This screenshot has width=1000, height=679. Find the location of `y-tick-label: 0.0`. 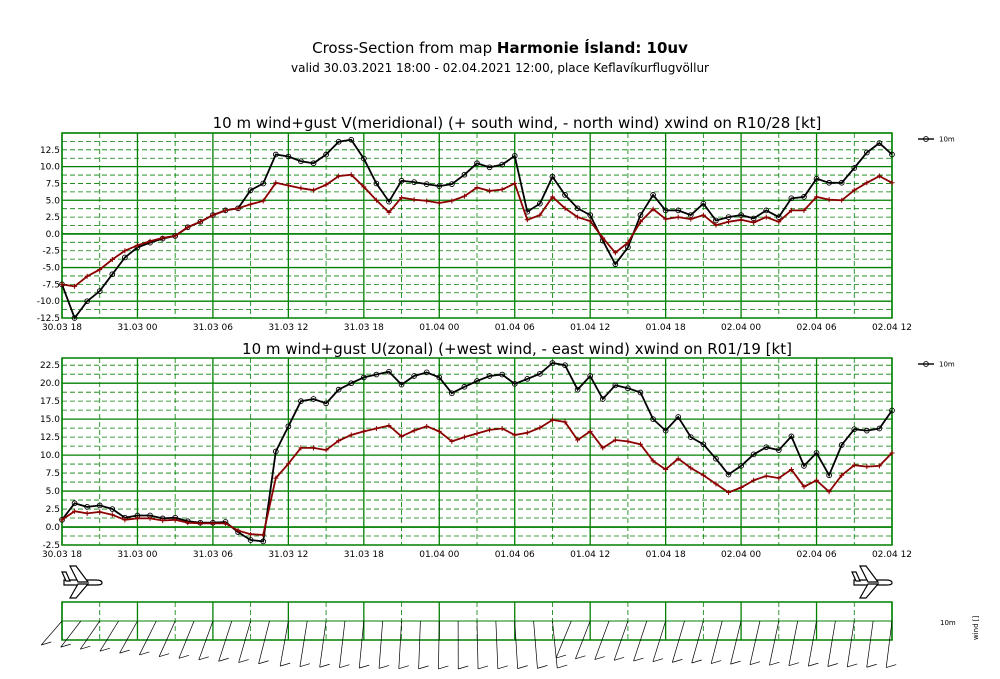

y-tick-label: 0.0 is located at coordinates (53, 235).